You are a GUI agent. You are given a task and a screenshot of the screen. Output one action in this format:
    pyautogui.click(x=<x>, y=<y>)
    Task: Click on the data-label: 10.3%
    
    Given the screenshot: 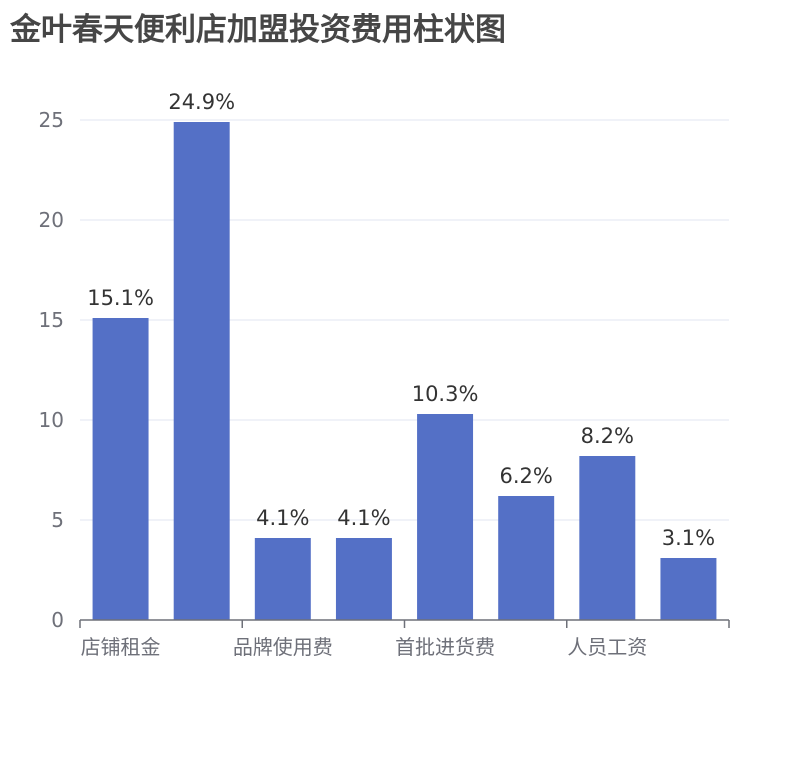 What is the action you would take?
    pyautogui.click(x=445, y=394)
    